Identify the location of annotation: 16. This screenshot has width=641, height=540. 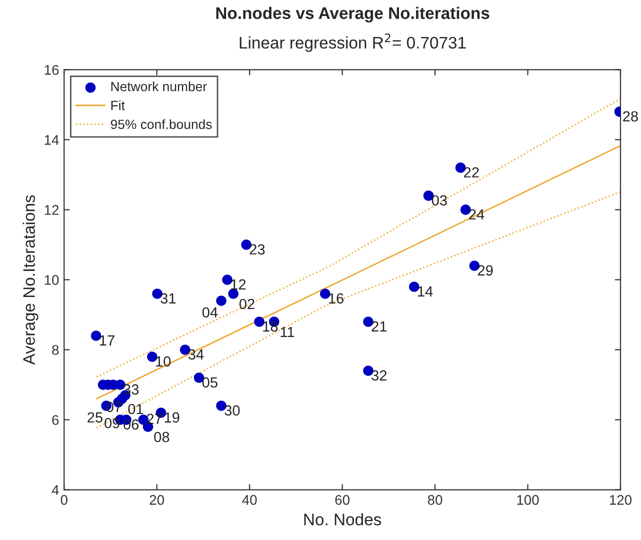
(336, 298).